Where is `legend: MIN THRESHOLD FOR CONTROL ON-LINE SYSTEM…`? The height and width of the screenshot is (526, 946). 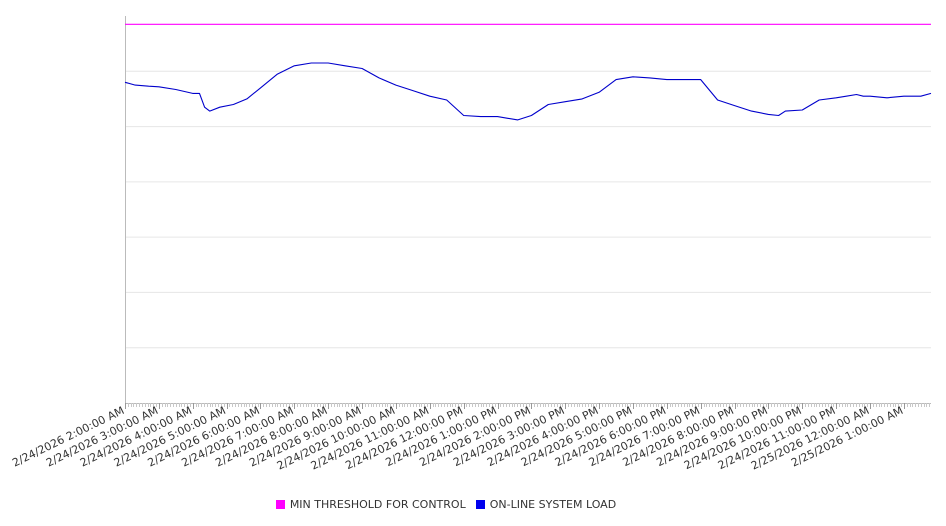
legend: MIN THRESHOLD FOR CONTROL ON-LINE SYSTEM… is located at coordinates (446, 504).